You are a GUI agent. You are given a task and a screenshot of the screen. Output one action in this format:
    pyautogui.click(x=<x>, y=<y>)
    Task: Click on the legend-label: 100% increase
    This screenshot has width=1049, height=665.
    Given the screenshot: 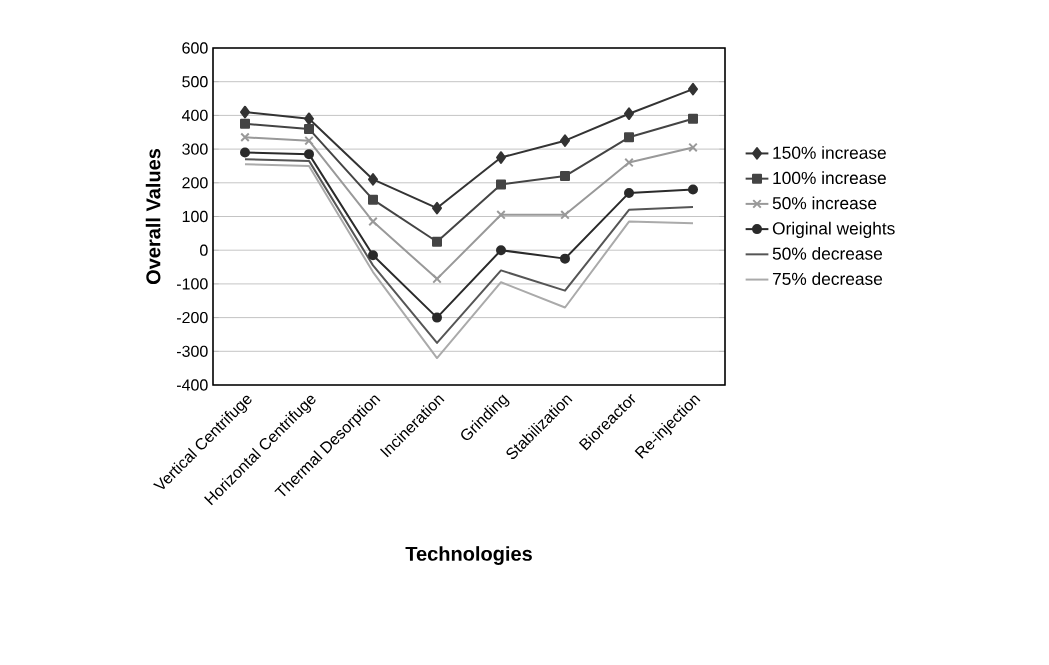 What is the action you would take?
    pyautogui.click(x=829, y=178)
    